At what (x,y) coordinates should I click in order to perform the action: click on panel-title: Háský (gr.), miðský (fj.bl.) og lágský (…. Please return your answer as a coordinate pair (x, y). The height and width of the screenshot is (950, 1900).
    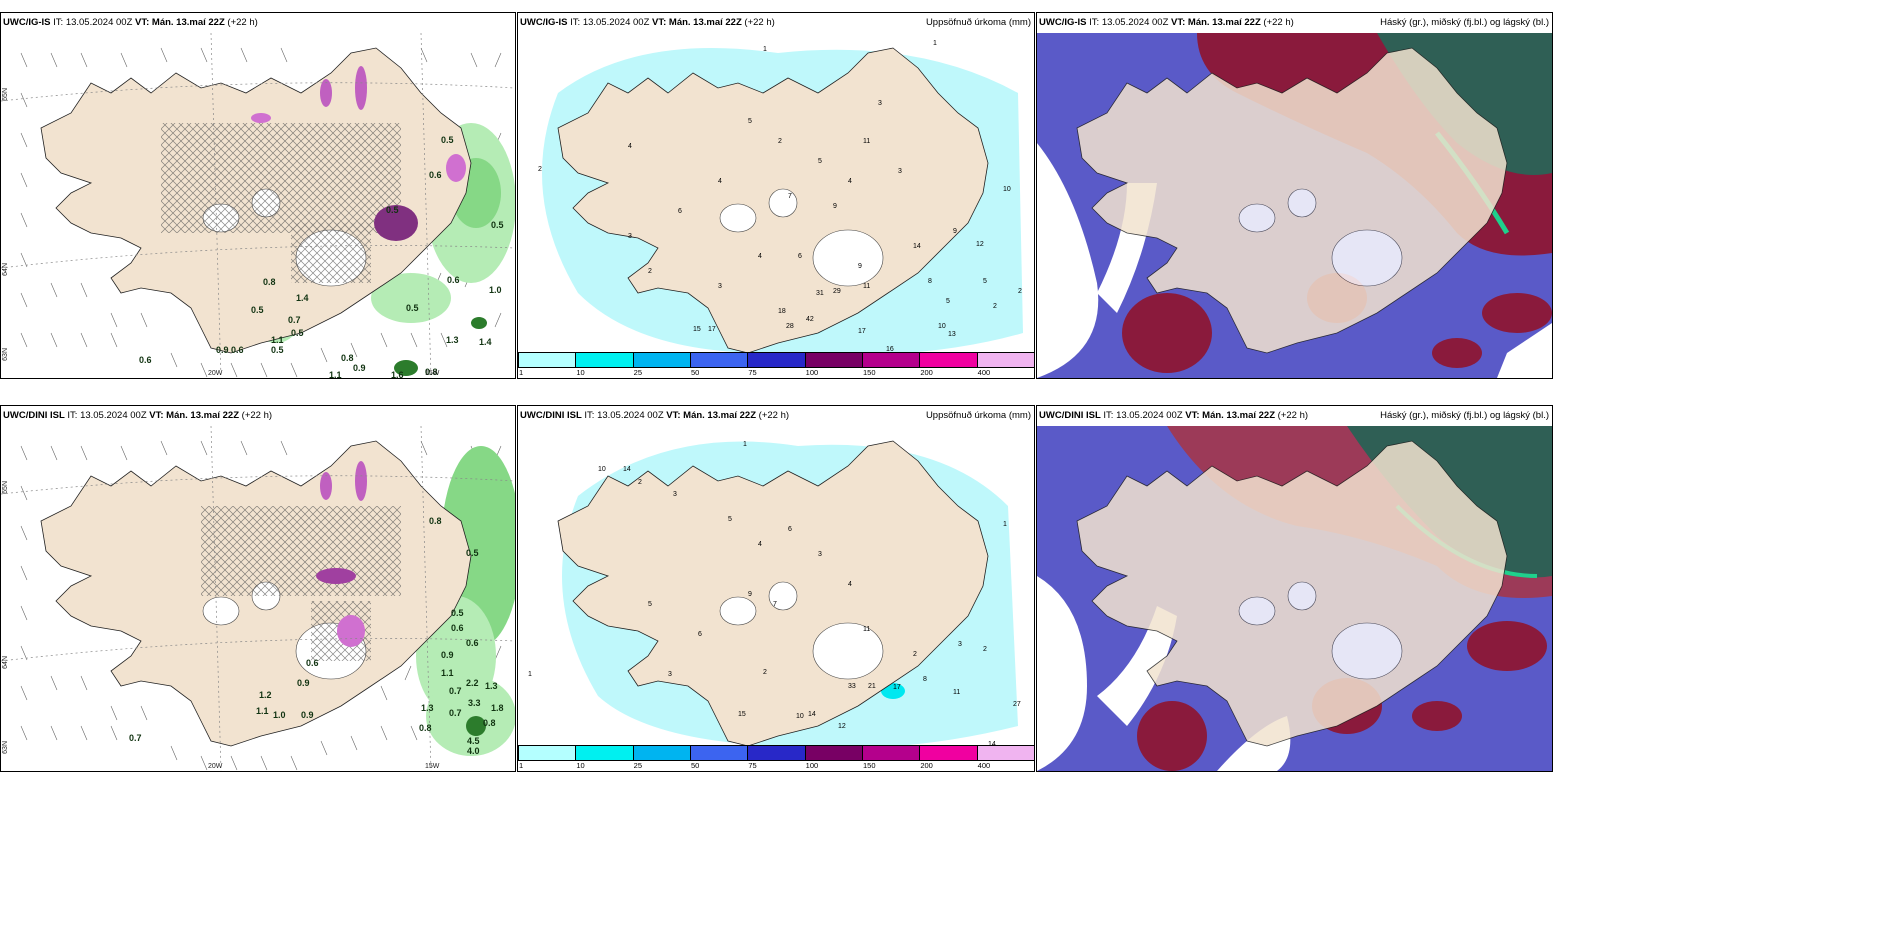
    Looking at the image, I should click on (1464, 415).